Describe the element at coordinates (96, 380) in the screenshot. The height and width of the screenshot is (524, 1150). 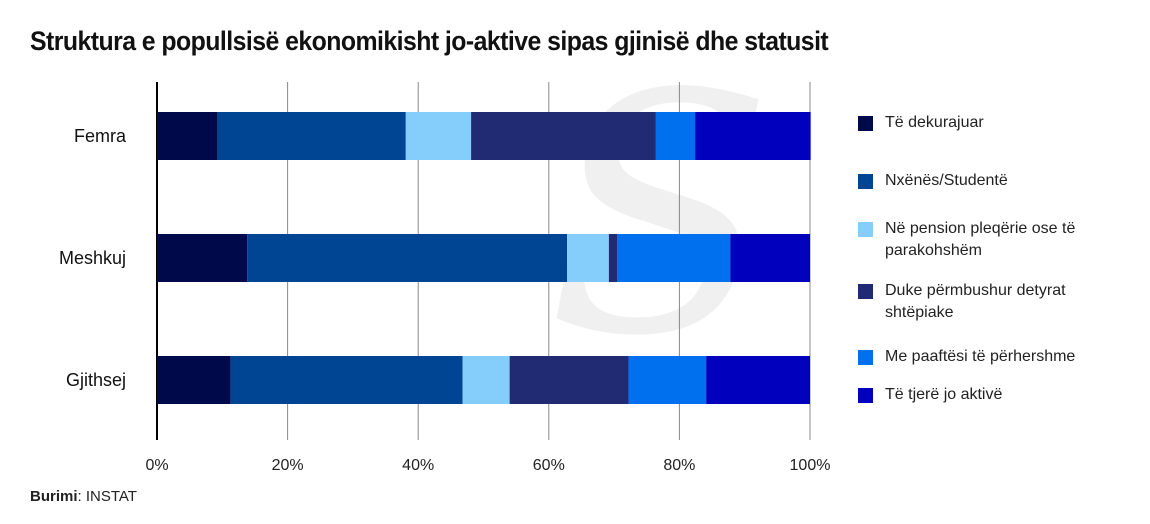
I see `category-label: Gjithsej` at that location.